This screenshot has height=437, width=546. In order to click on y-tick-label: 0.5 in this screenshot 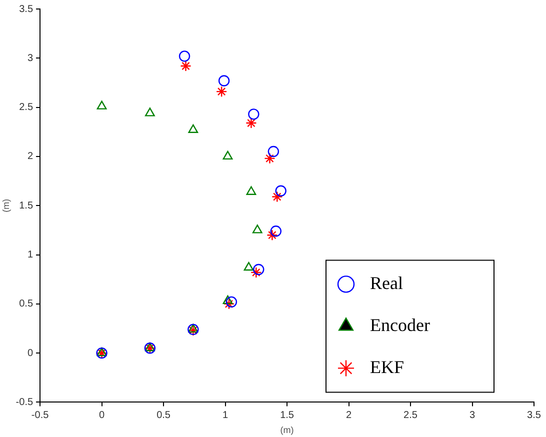, I will do `click(26, 304)`.